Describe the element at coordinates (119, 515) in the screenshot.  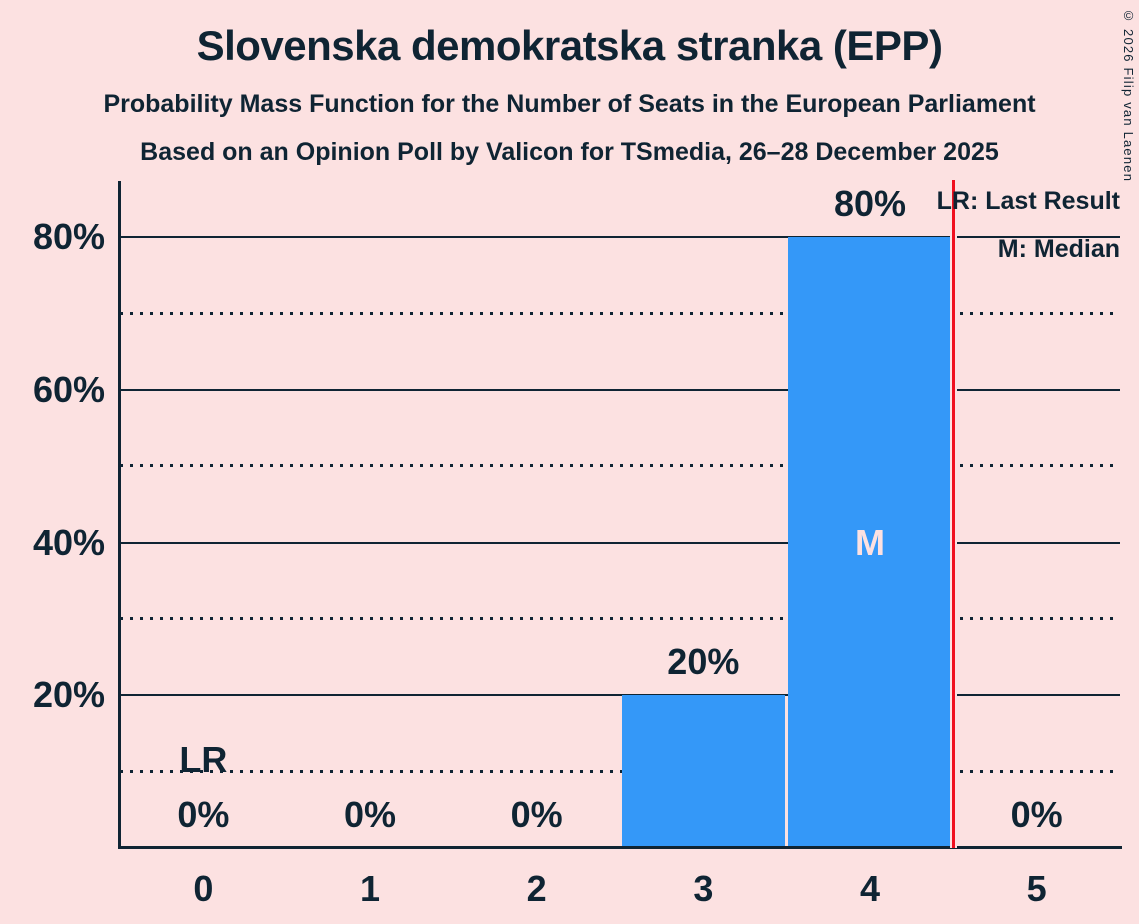
I see `y-axis-line` at that location.